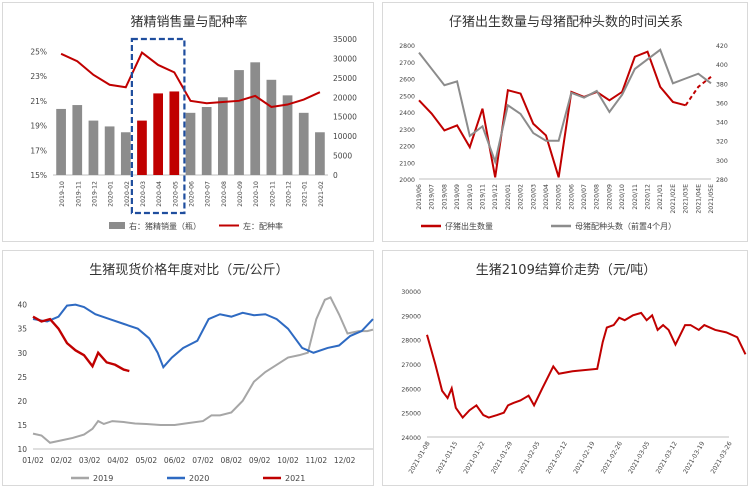 This screenshot has width=750, height=489. Describe the element at coordinates (552, 114) in the screenshot. I see `series-line-births` at that location.